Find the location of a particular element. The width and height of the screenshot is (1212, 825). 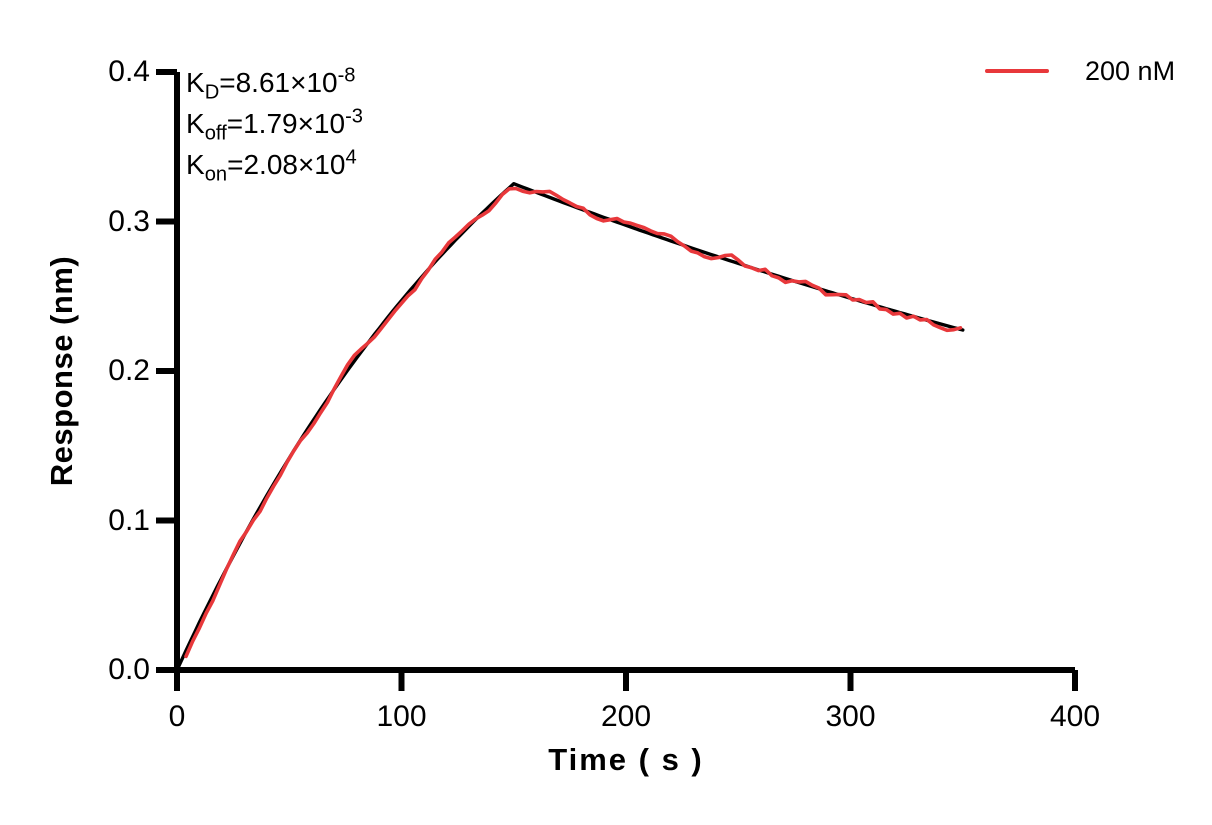

kon-subscript: on is located at coordinates (216, 174).